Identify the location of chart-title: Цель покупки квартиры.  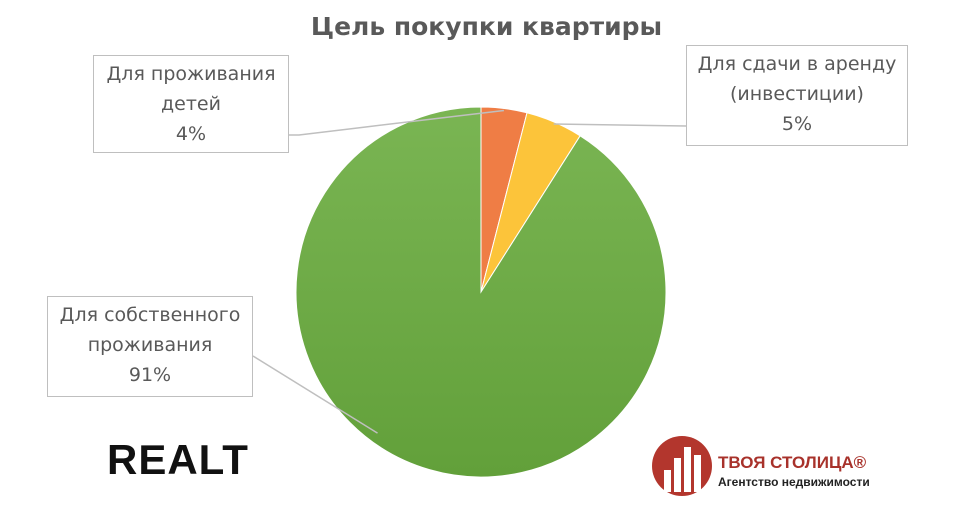
(486, 26).